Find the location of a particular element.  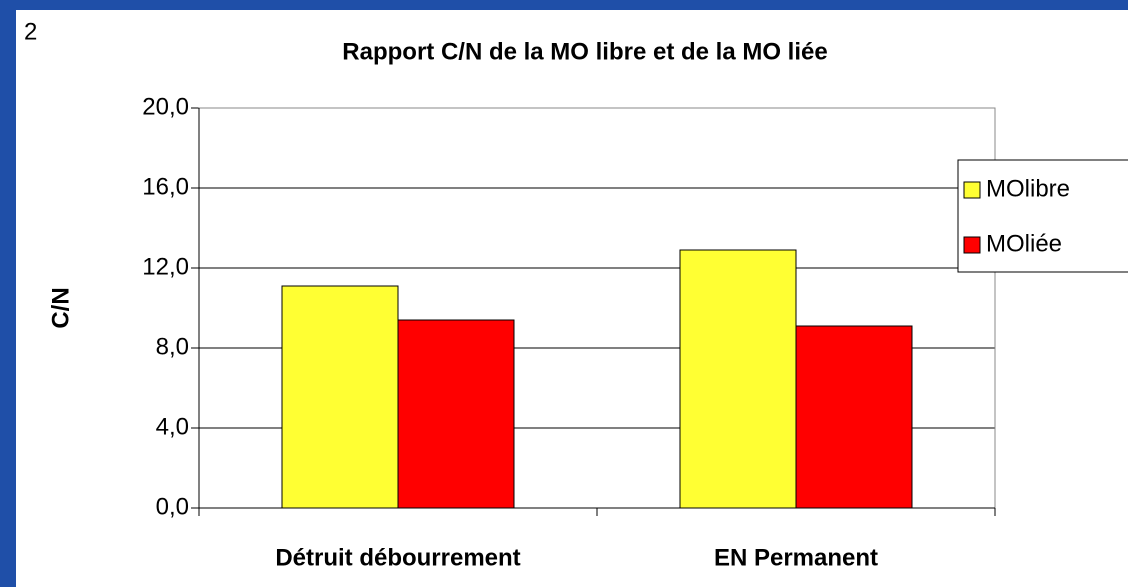

y-tick-label: 20,0 is located at coordinates (165, 106).